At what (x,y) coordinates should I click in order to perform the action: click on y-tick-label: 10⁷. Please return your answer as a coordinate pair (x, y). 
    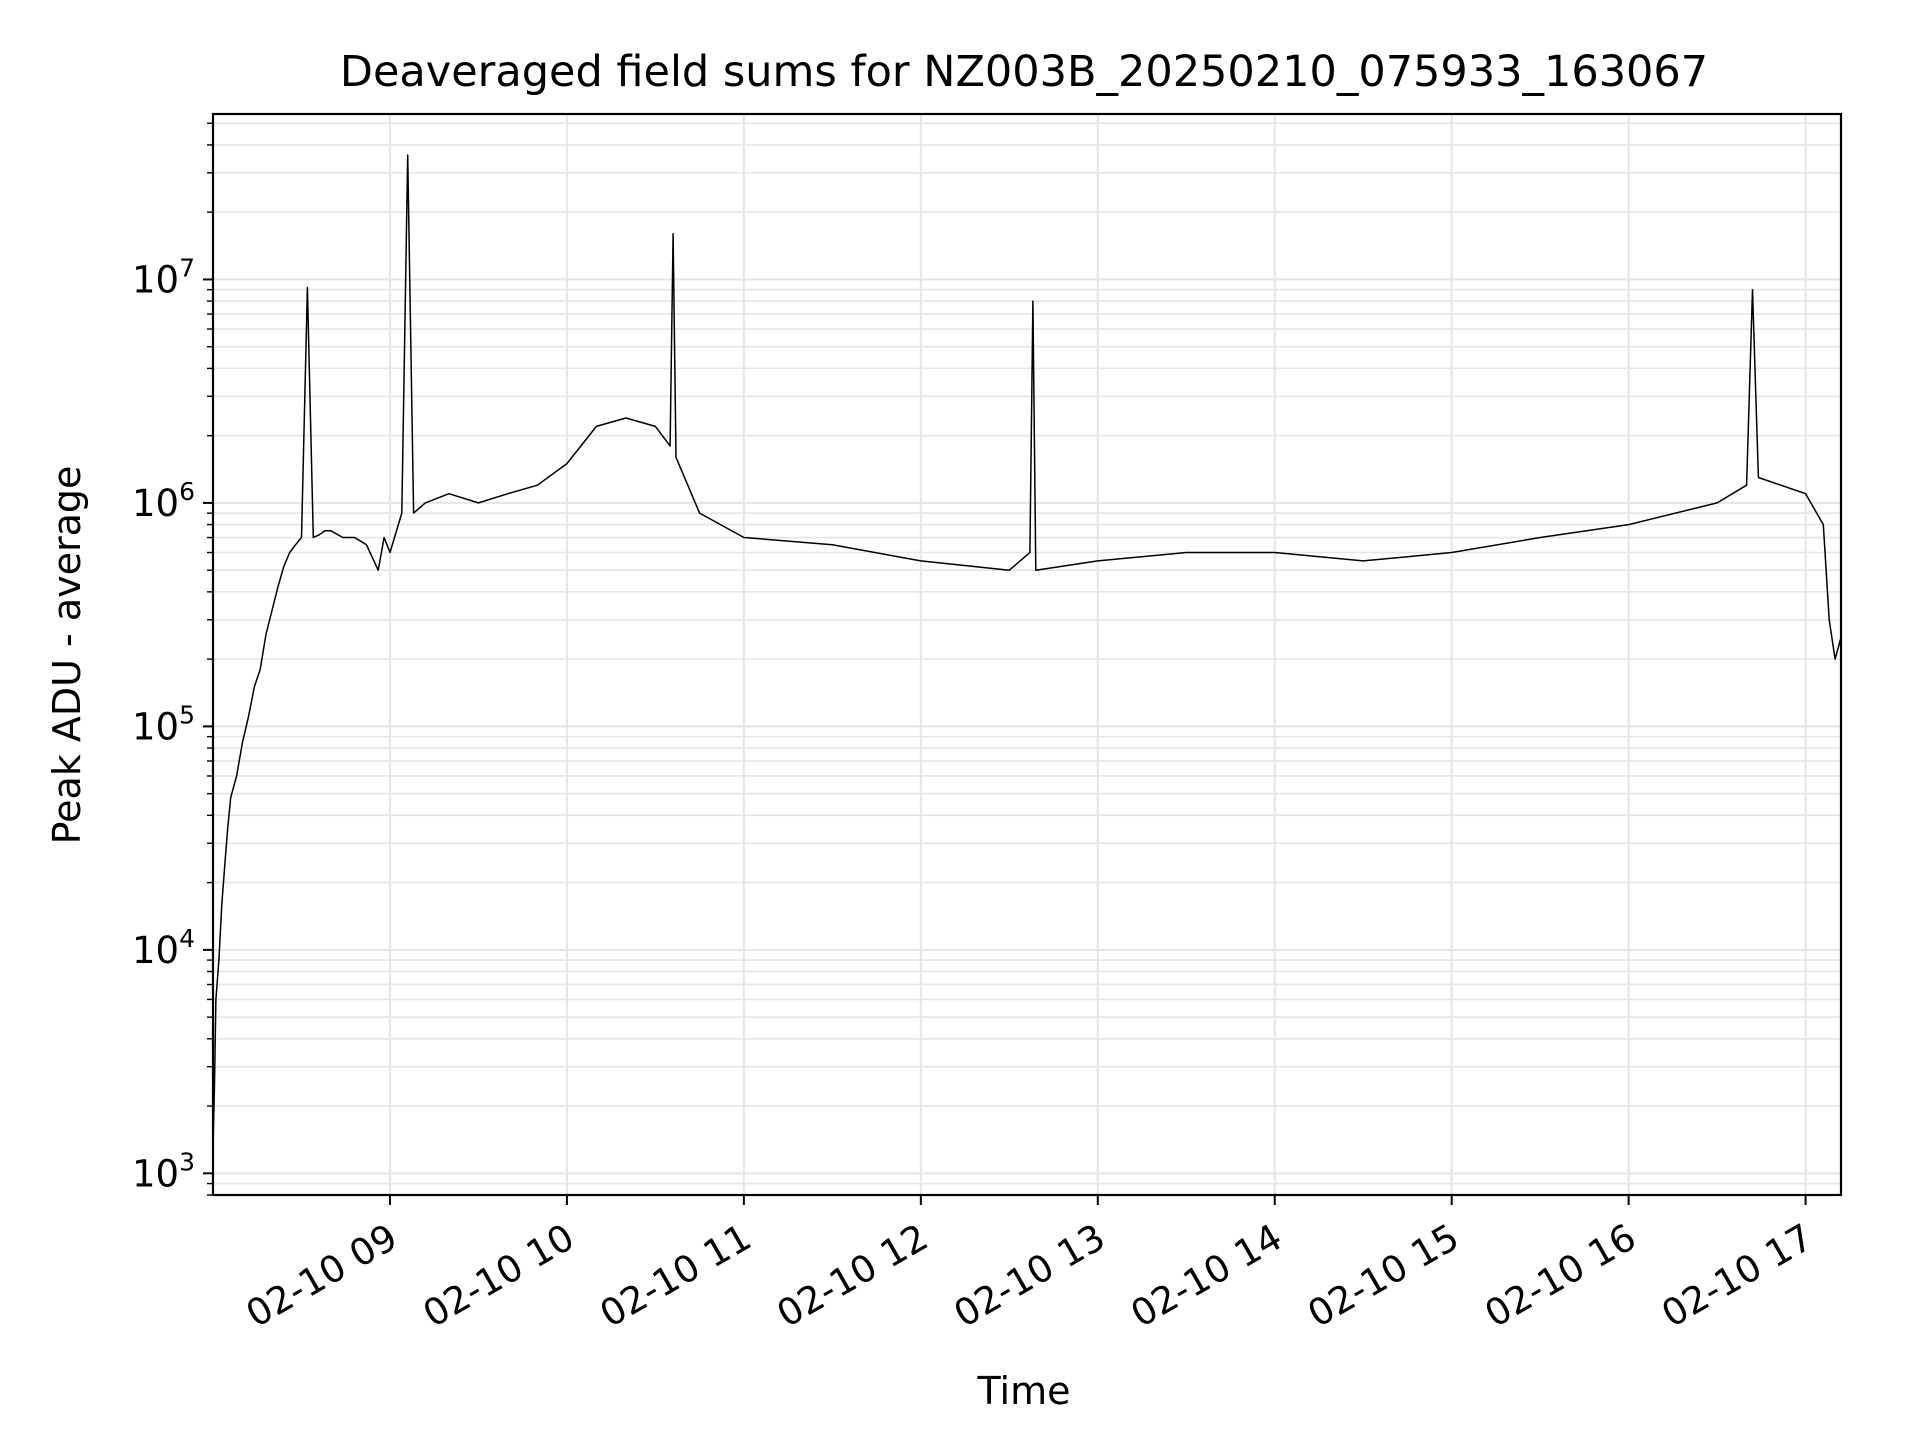
    Looking at the image, I should click on (163, 277).